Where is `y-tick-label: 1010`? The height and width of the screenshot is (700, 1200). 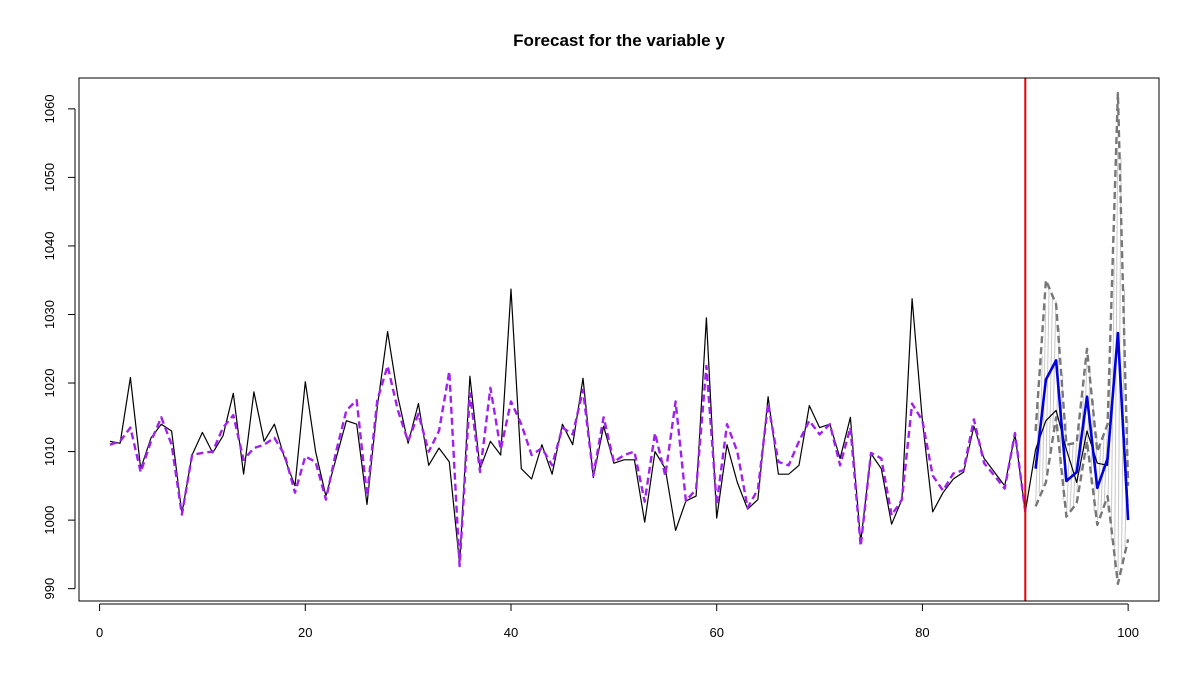
y-tick-label: 1010 is located at coordinates (49, 451).